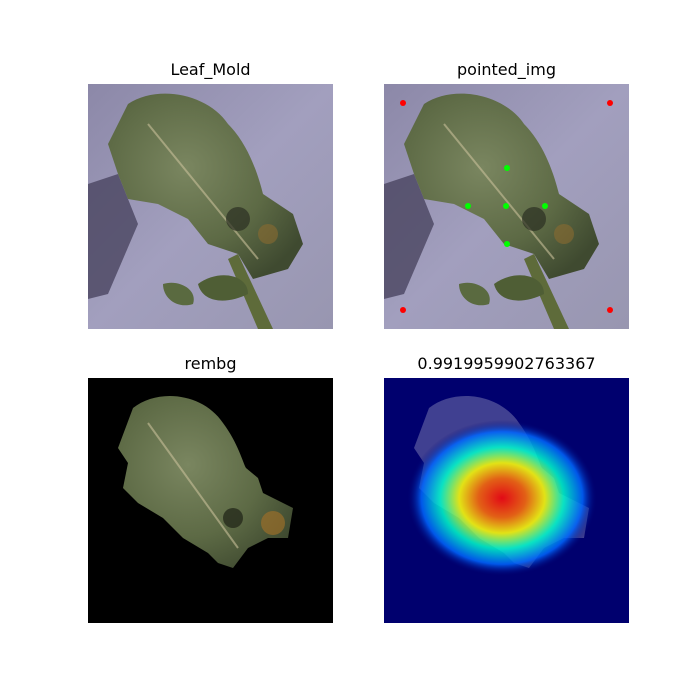 The width and height of the screenshot is (700, 700). What do you see at coordinates (610, 310) in the screenshot?
I see `corner-point-bottom-right` at bounding box center [610, 310].